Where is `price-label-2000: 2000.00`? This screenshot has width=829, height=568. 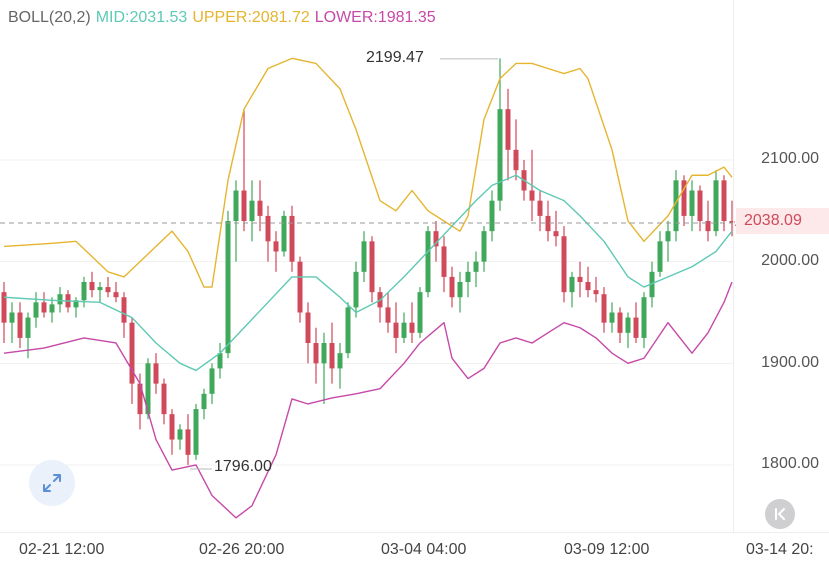
price-label-2000: 2000.00 is located at coordinates (790, 260).